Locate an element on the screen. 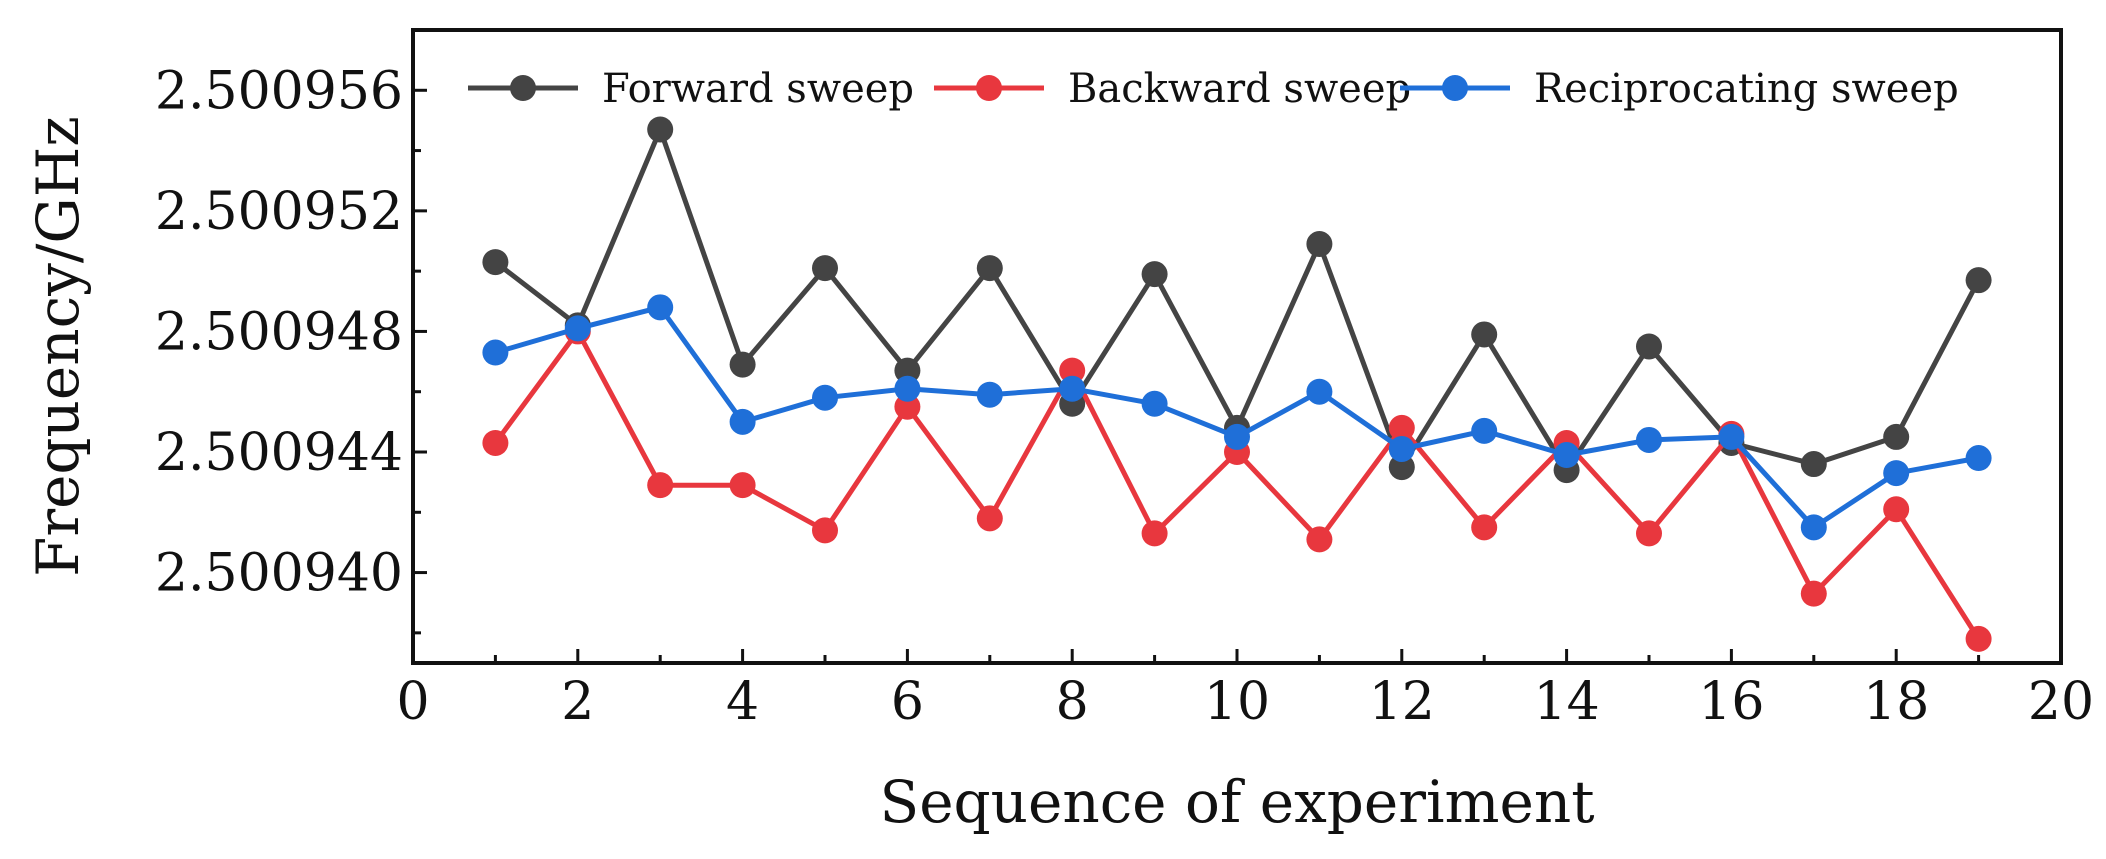 The image size is (2106, 859). legend-entry: Reciprocating sweep is located at coordinates (1679, 89).